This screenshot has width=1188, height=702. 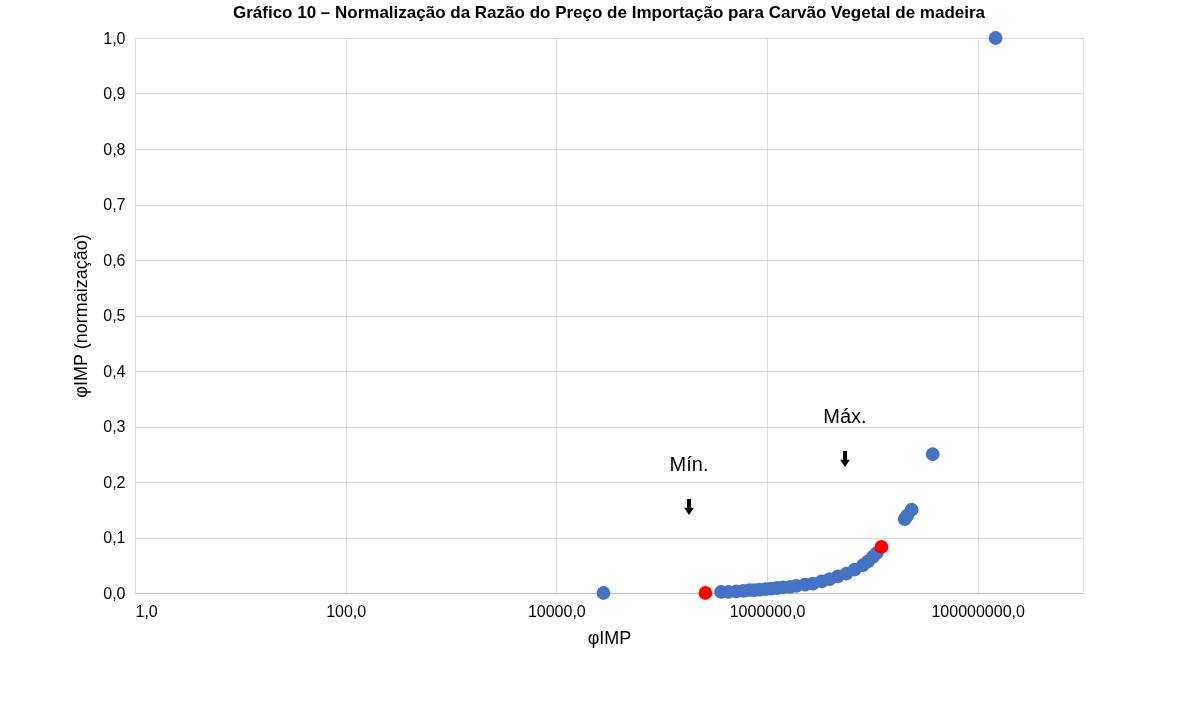 I want to click on x-tick-label: 1,0, so click(x=146, y=611).